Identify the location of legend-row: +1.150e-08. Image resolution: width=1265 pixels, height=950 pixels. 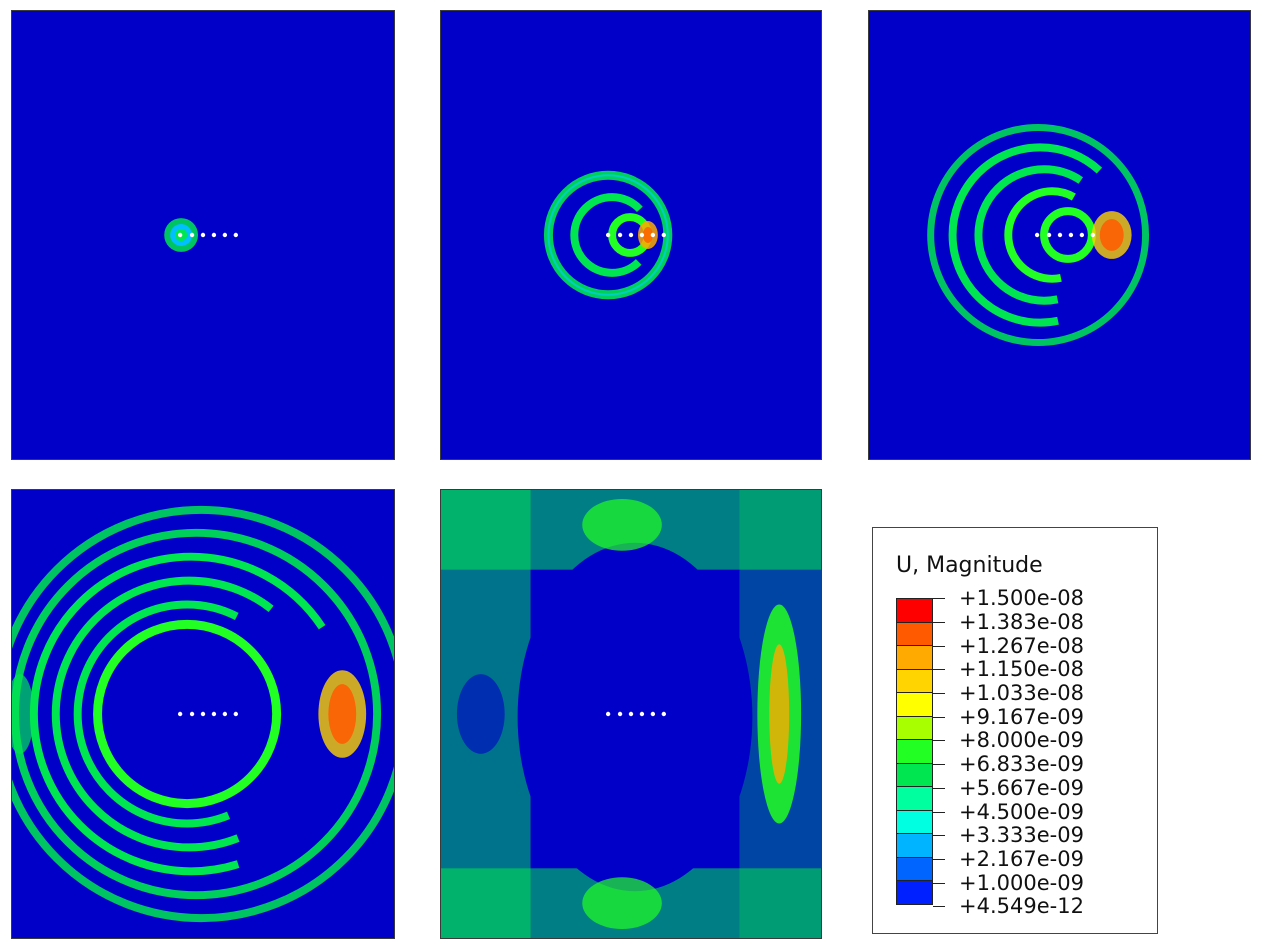
(1008, 670).